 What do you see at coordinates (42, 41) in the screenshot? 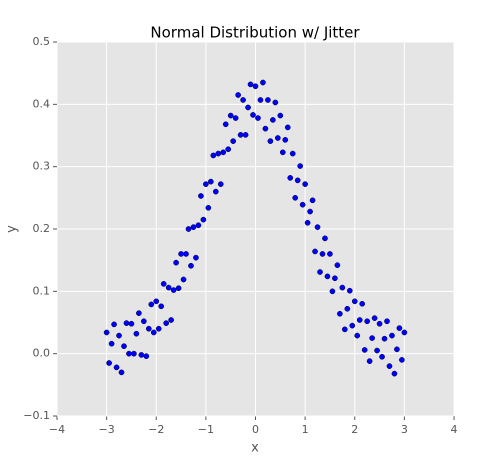
I see `y-tick-label: 0.5` at bounding box center [42, 41].